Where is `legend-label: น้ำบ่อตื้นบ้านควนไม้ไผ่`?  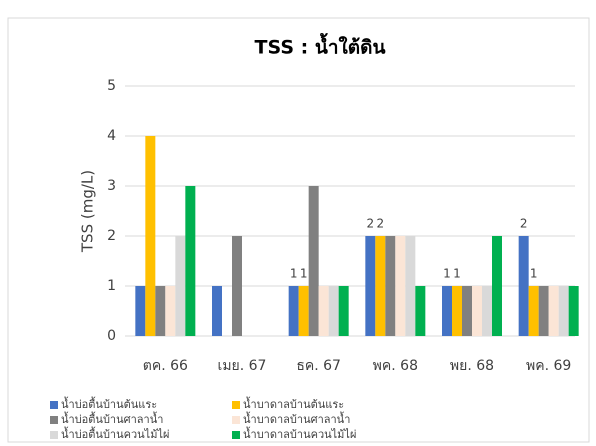
legend-label: น้ำบ่อตื้นบ้านควนไม้ไผ่ is located at coordinates (115, 433).